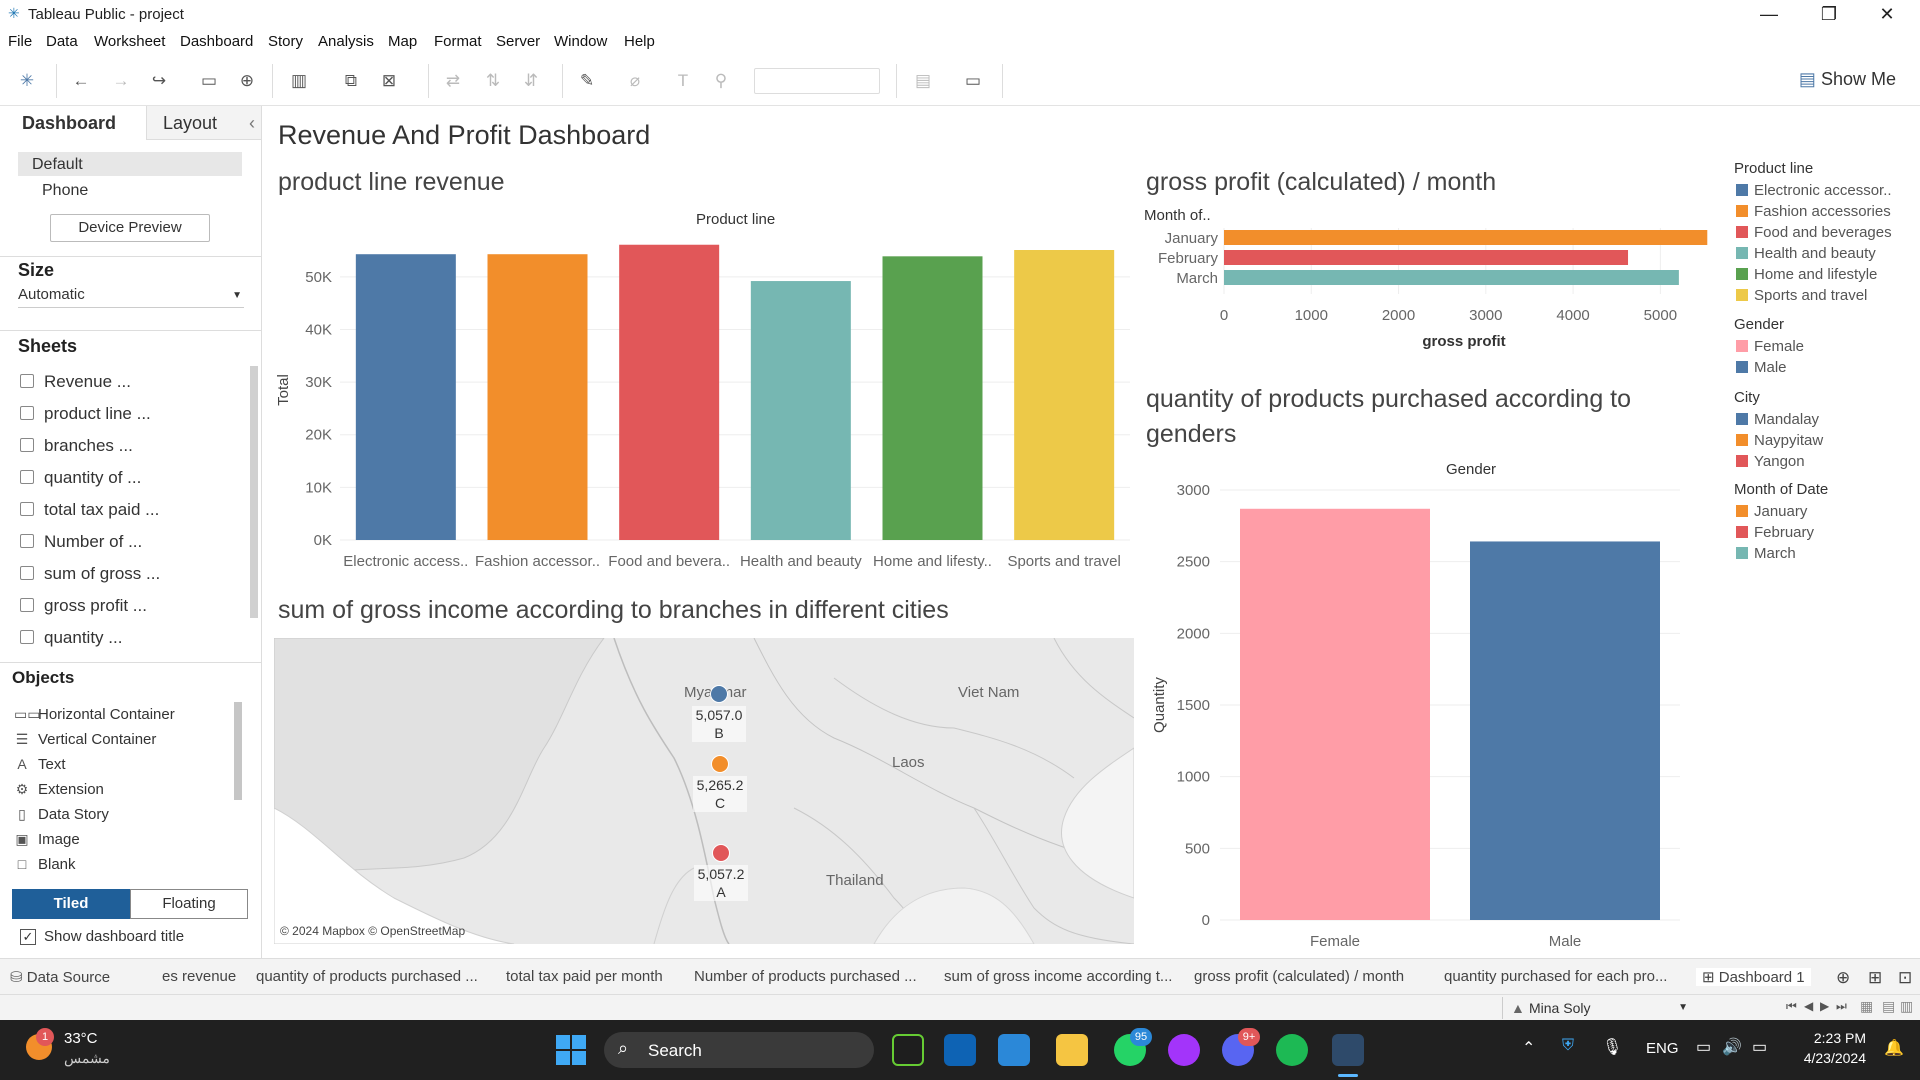 The width and height of the screenshot is (1920, 1080). Describe the element at coordinates (1770, 461) in the screenshot. I see `legend-item: Yangon` at that location.